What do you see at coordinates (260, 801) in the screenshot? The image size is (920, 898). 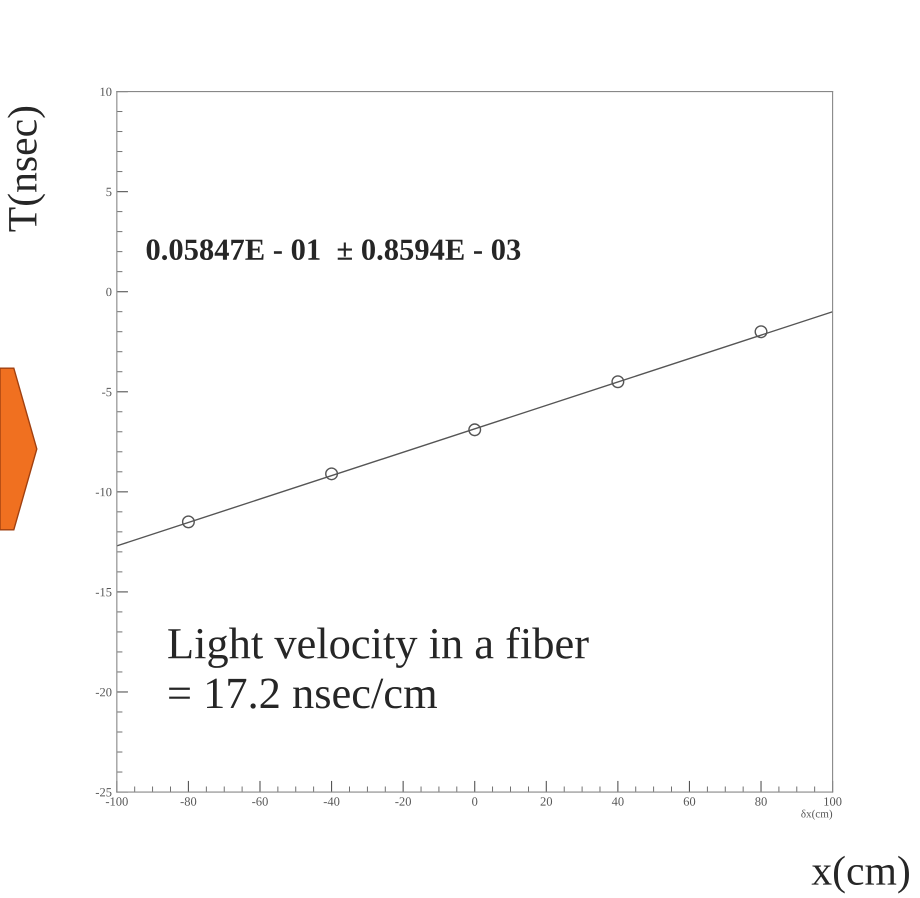 I see `x-tick-label: -60` at bounding box center [260, 801].